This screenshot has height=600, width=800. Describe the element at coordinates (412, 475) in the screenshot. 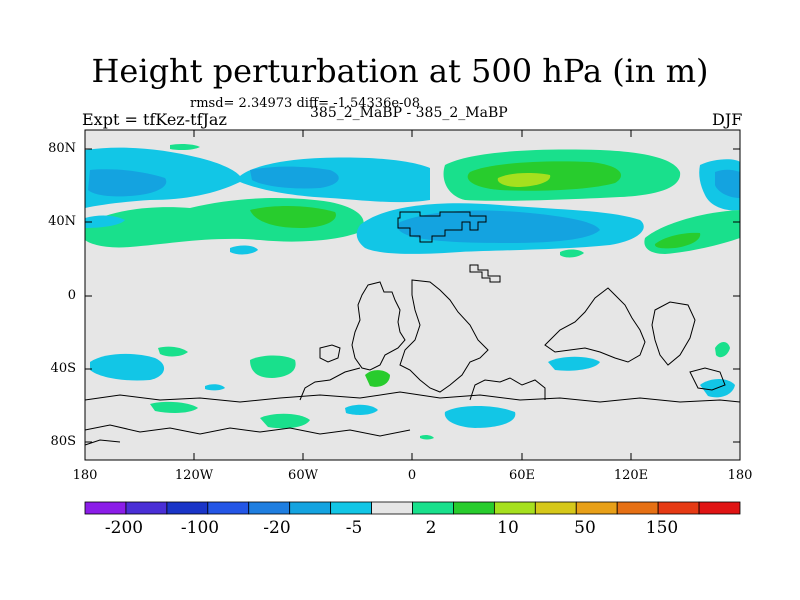

I see `lon-tick-label: 0` at that location.